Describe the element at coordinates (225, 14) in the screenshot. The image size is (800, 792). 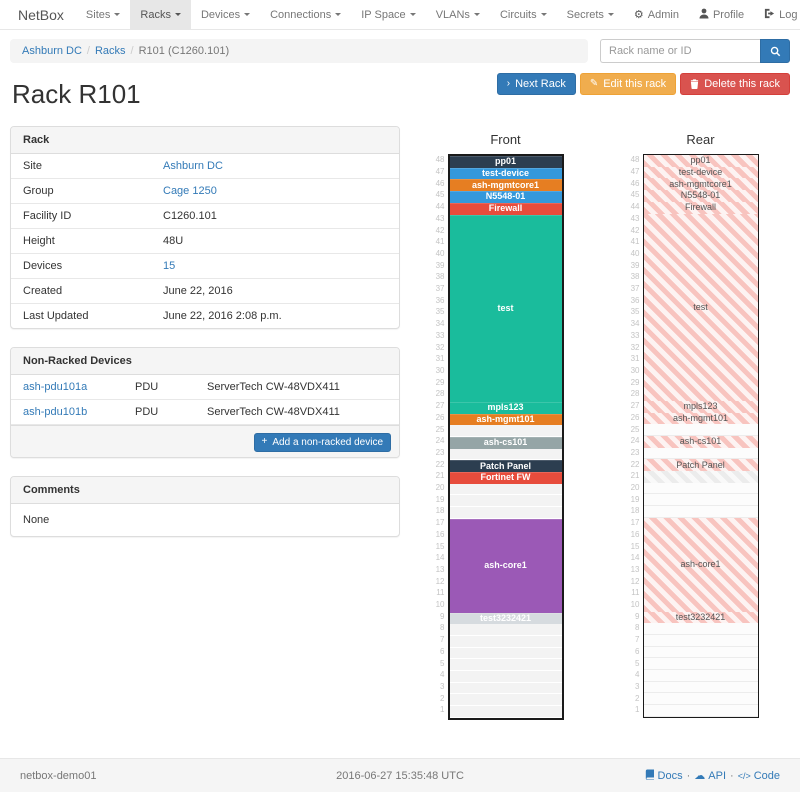
I see `nav-item-devices: Devices` at that location.